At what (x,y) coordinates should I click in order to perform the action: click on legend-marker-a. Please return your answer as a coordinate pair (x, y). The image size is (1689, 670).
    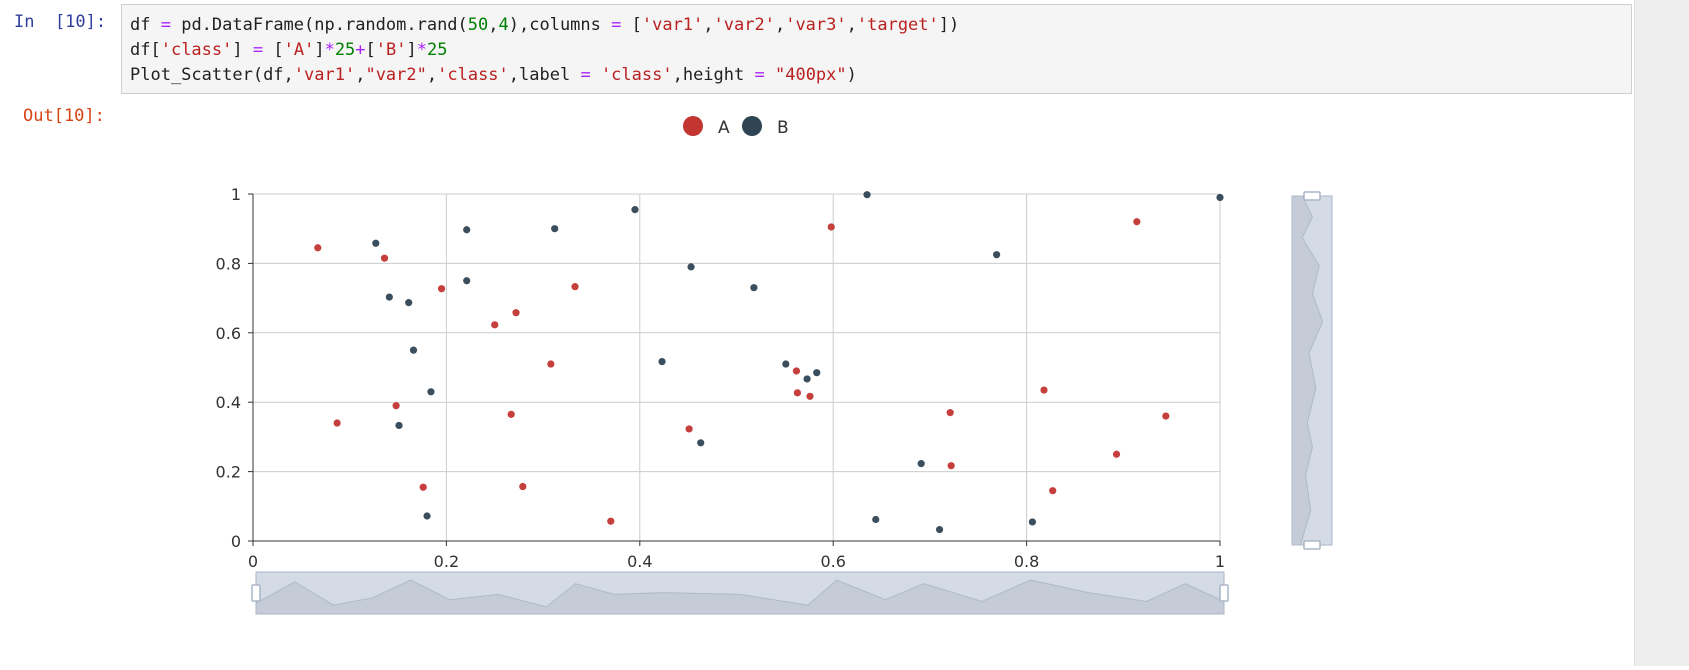
    Looking at the image, I should click on (693, 126).